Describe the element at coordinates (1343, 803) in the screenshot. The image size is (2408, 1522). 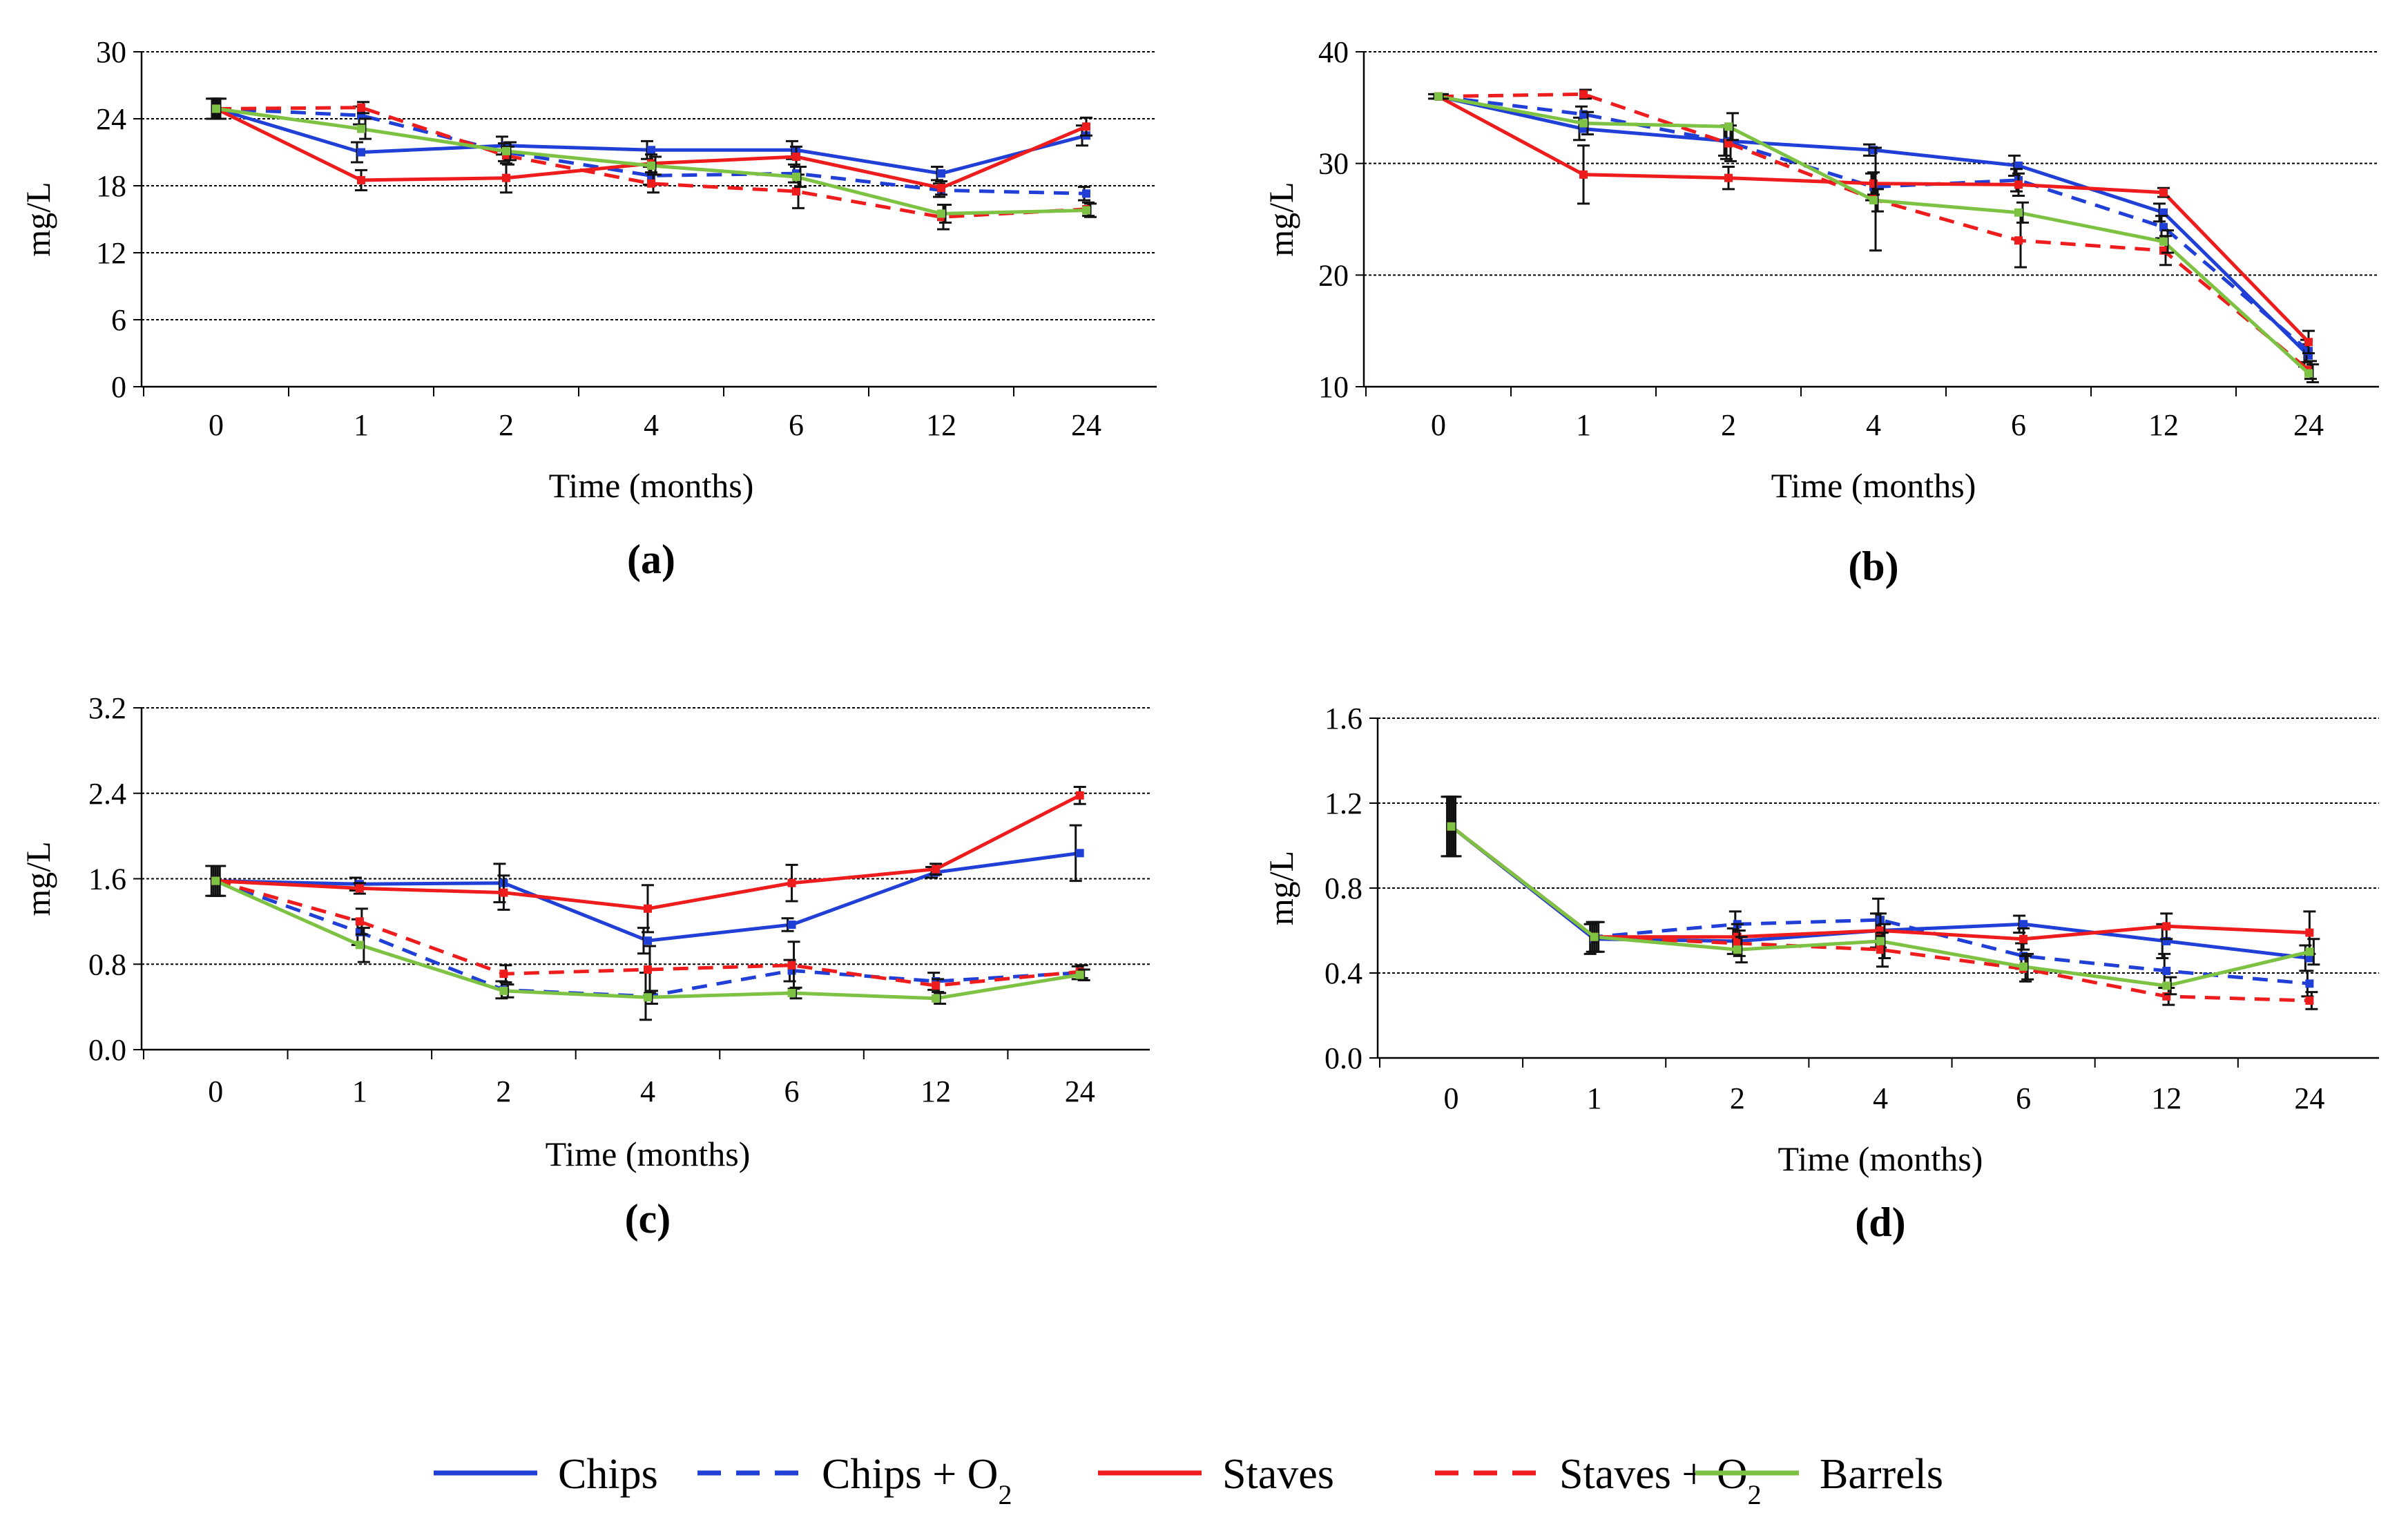
I see `y-tick-label: 1.2` at that location.